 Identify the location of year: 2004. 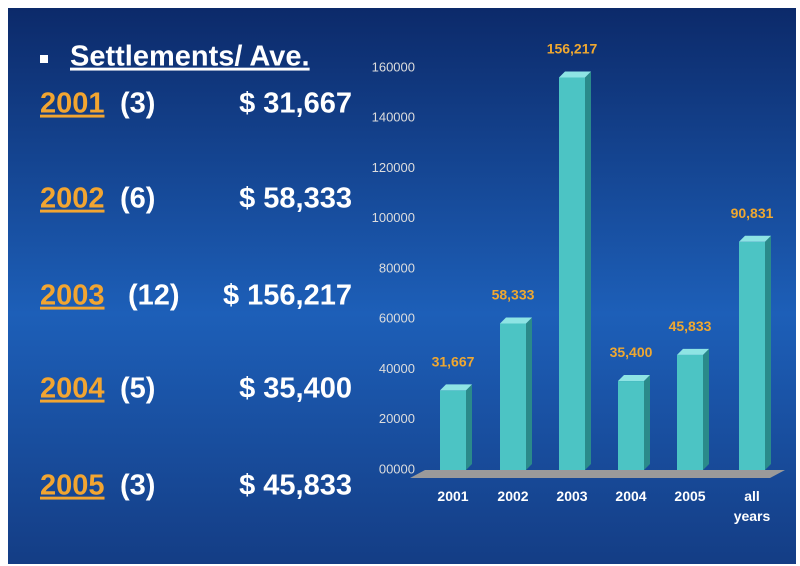
(72, 389).